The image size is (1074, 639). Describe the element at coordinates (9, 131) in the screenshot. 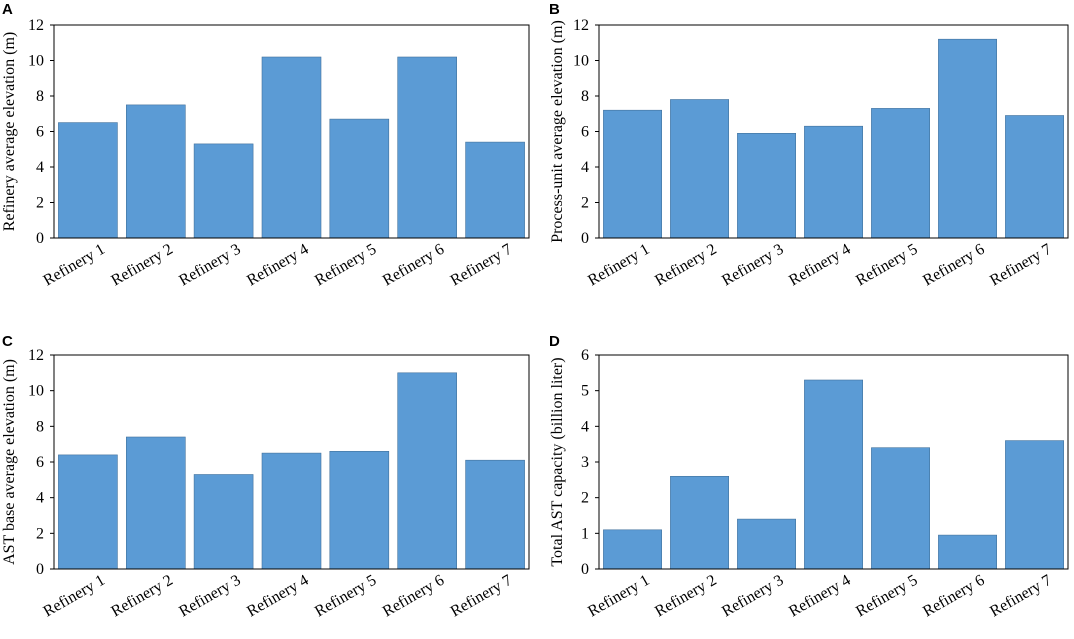

I see `y-axis-label: Refinery average elevation (m)` at that location.